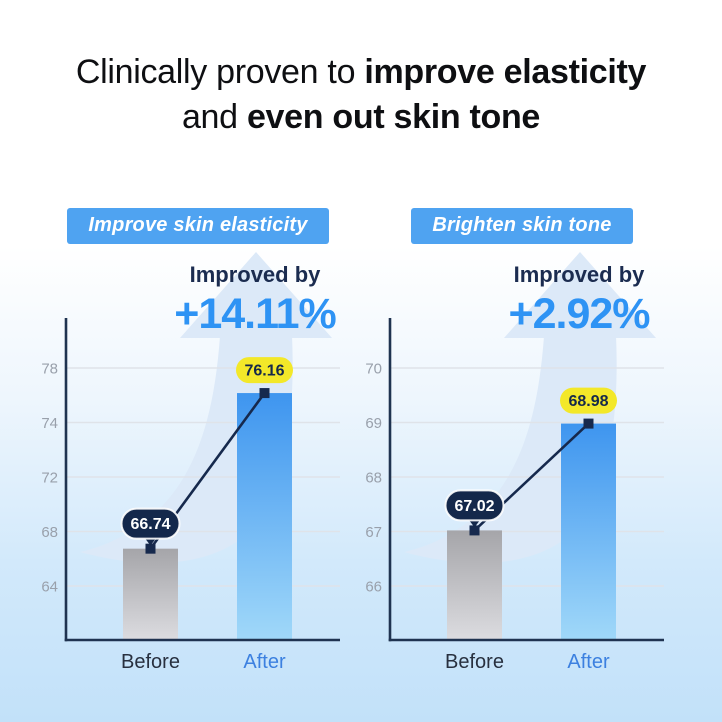  Describe the element at coordinates (373, 532) in the screenshot. I see `y-tick-label: 67` at that location.